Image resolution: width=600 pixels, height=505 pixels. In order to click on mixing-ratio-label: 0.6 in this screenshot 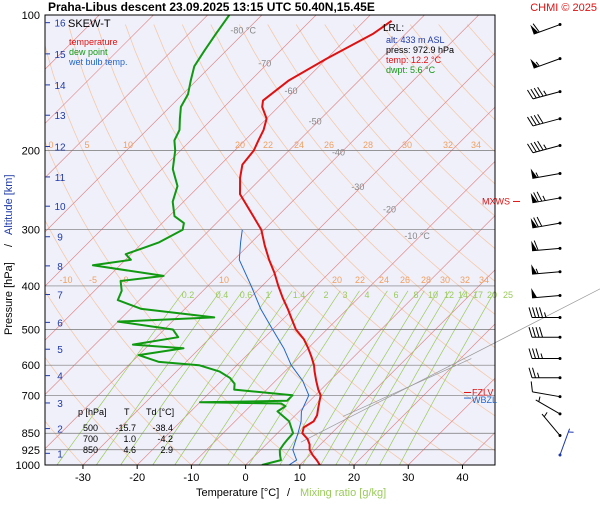, I will do `click(246, 295)`.